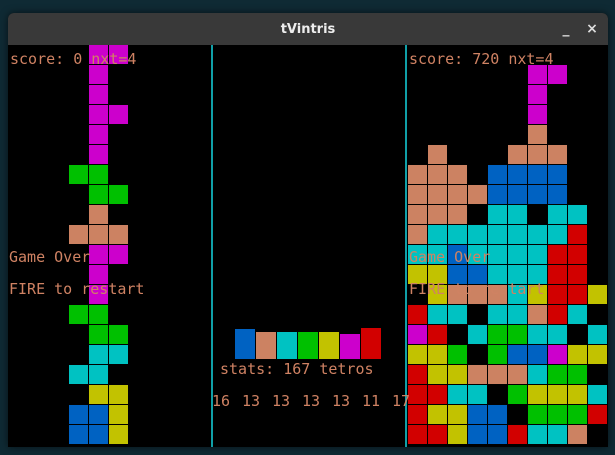  I want to click on left-game-over: Game Over, so click(50, 257).